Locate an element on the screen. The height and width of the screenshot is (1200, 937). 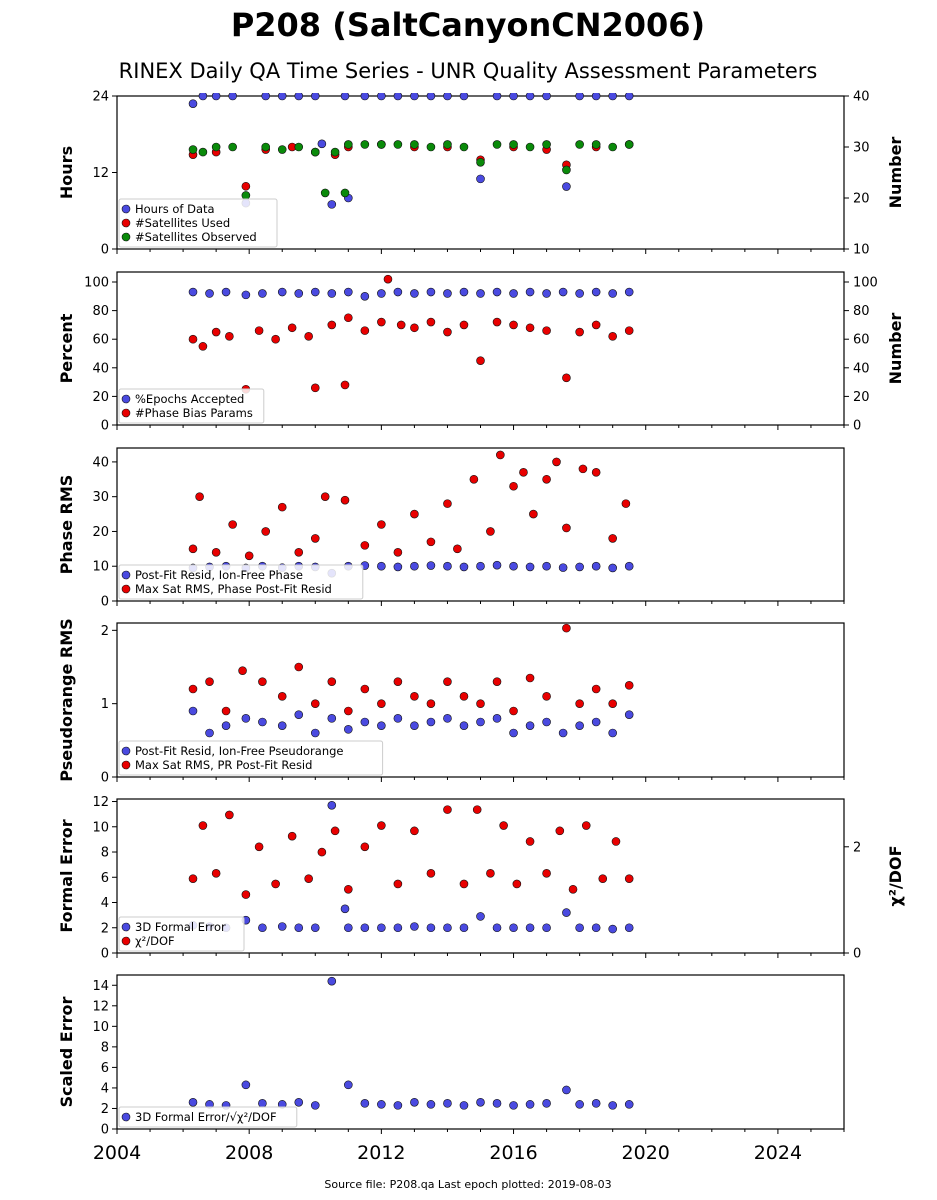
y-right-tick-label: 2 is located at coordinates (857, 847).